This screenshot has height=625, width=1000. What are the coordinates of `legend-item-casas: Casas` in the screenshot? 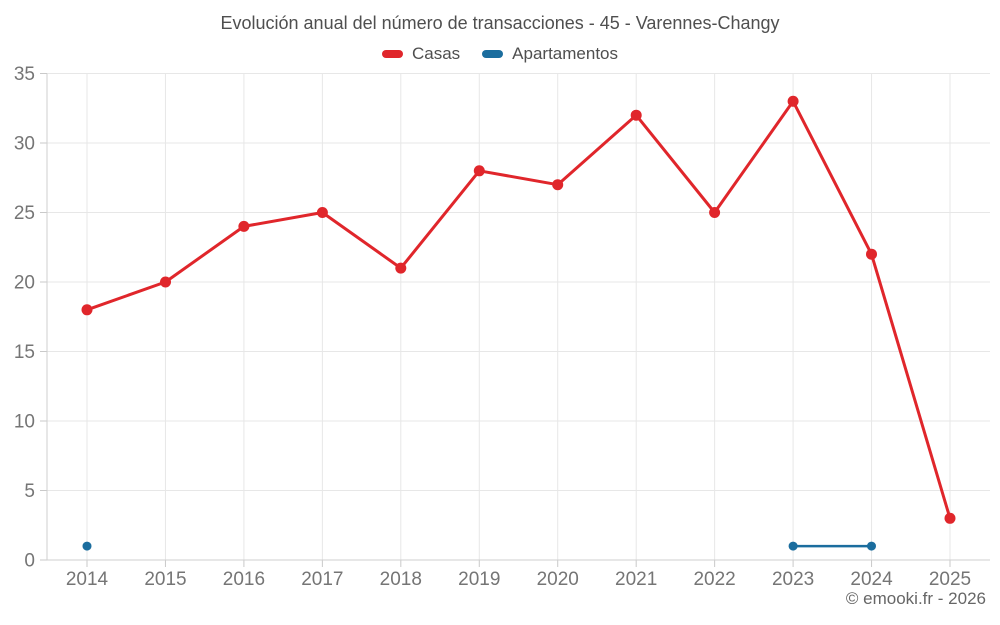 It's located at (421, 54).